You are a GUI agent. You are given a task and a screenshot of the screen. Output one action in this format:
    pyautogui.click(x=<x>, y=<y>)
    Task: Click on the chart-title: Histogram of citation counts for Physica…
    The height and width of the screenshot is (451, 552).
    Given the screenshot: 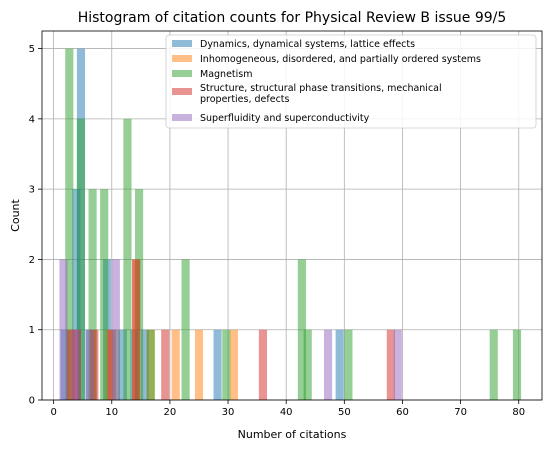 What is the action you would take?
    pyautogui.click(x=292, y=18)
    